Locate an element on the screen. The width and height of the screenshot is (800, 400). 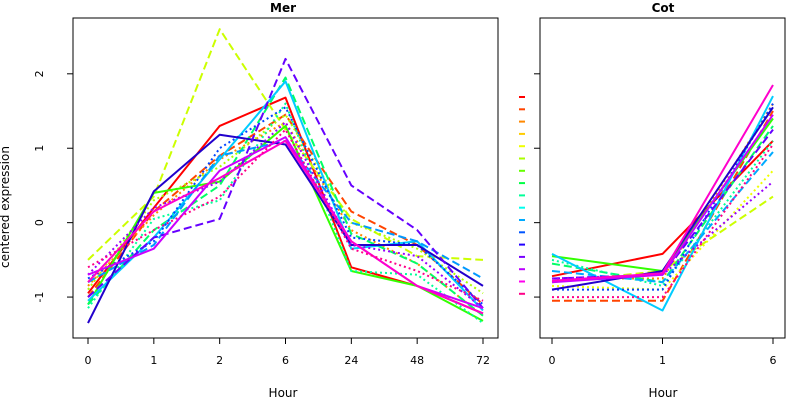
x-axis: 0 1 2 6 24 48 72 is located at coordinates (287, 352).